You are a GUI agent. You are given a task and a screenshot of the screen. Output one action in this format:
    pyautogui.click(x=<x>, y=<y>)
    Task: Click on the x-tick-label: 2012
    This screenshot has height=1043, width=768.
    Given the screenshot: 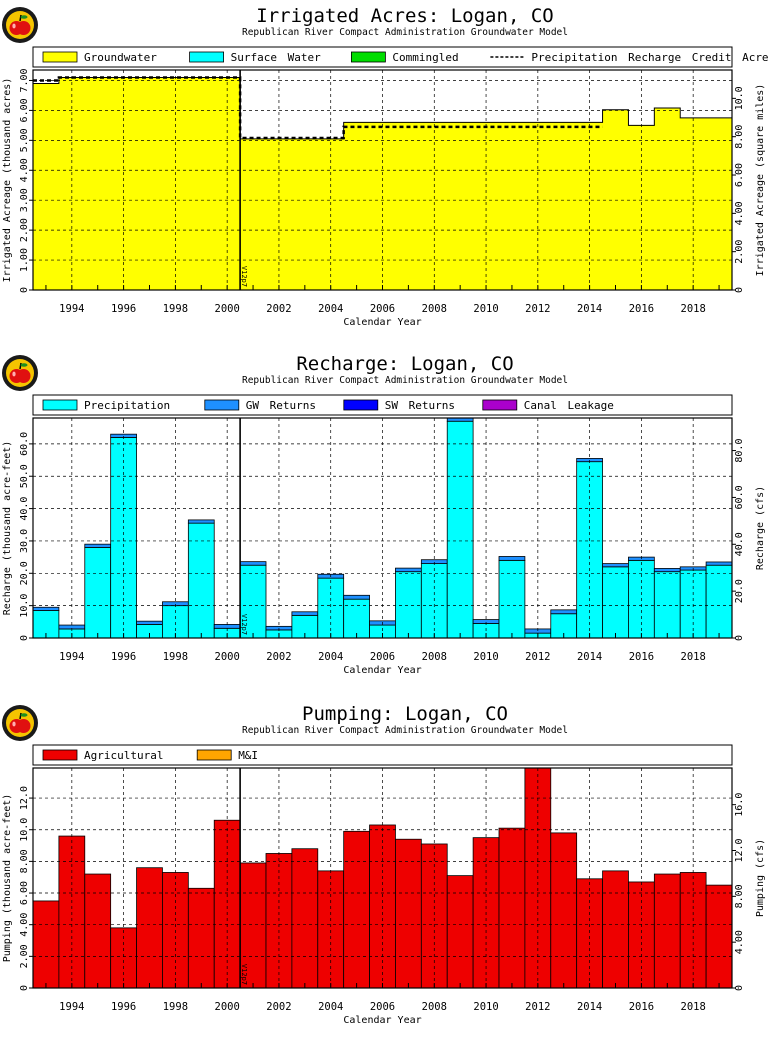 What is the action you would take?
    pyautogui.click(x=537, y=1007)
    